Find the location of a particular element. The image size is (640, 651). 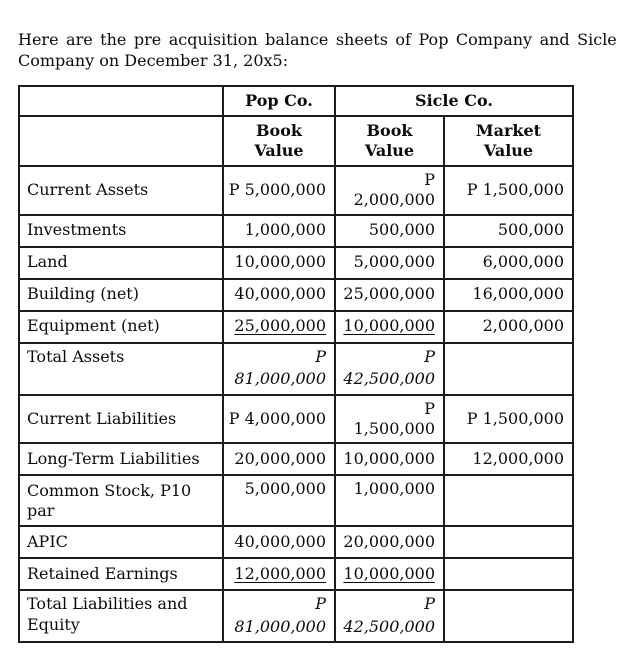

header-row-companies: Pop Co. Sicle Co. is located at coordinates (296, 100).